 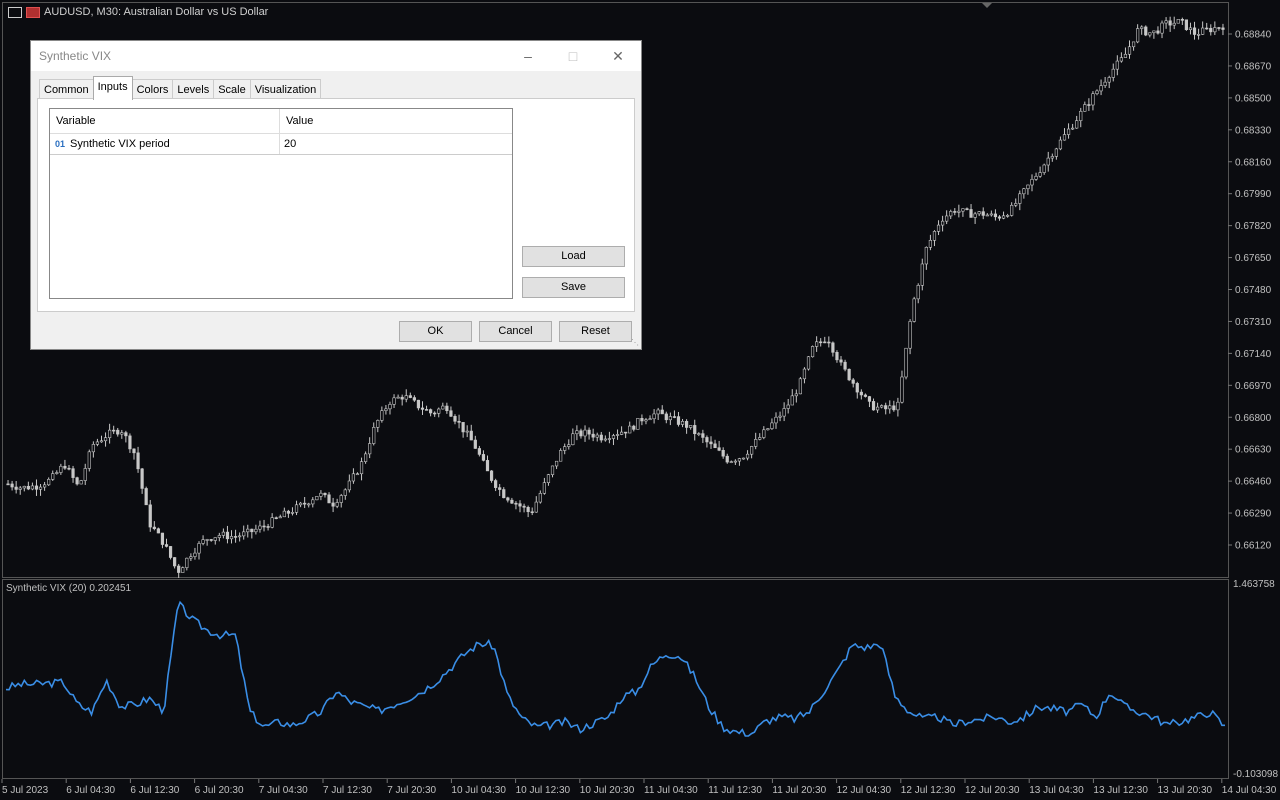 I want to click on dialog-titlebar: Synthetic VIX – □ ✕, so click(x=336, y=56).